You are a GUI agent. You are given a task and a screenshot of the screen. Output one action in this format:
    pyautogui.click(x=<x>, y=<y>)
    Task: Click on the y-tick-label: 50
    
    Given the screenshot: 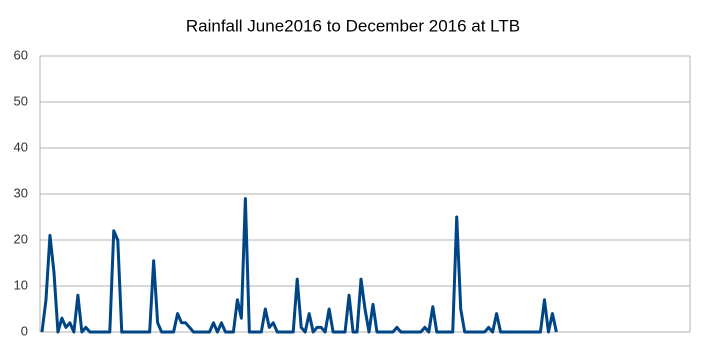 What is the action you would take?
    pyautogui.click(x=21, y=100)
    